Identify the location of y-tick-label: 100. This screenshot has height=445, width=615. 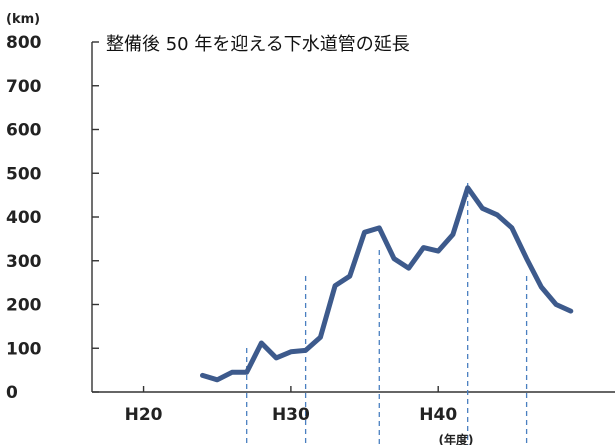
(24, 349).